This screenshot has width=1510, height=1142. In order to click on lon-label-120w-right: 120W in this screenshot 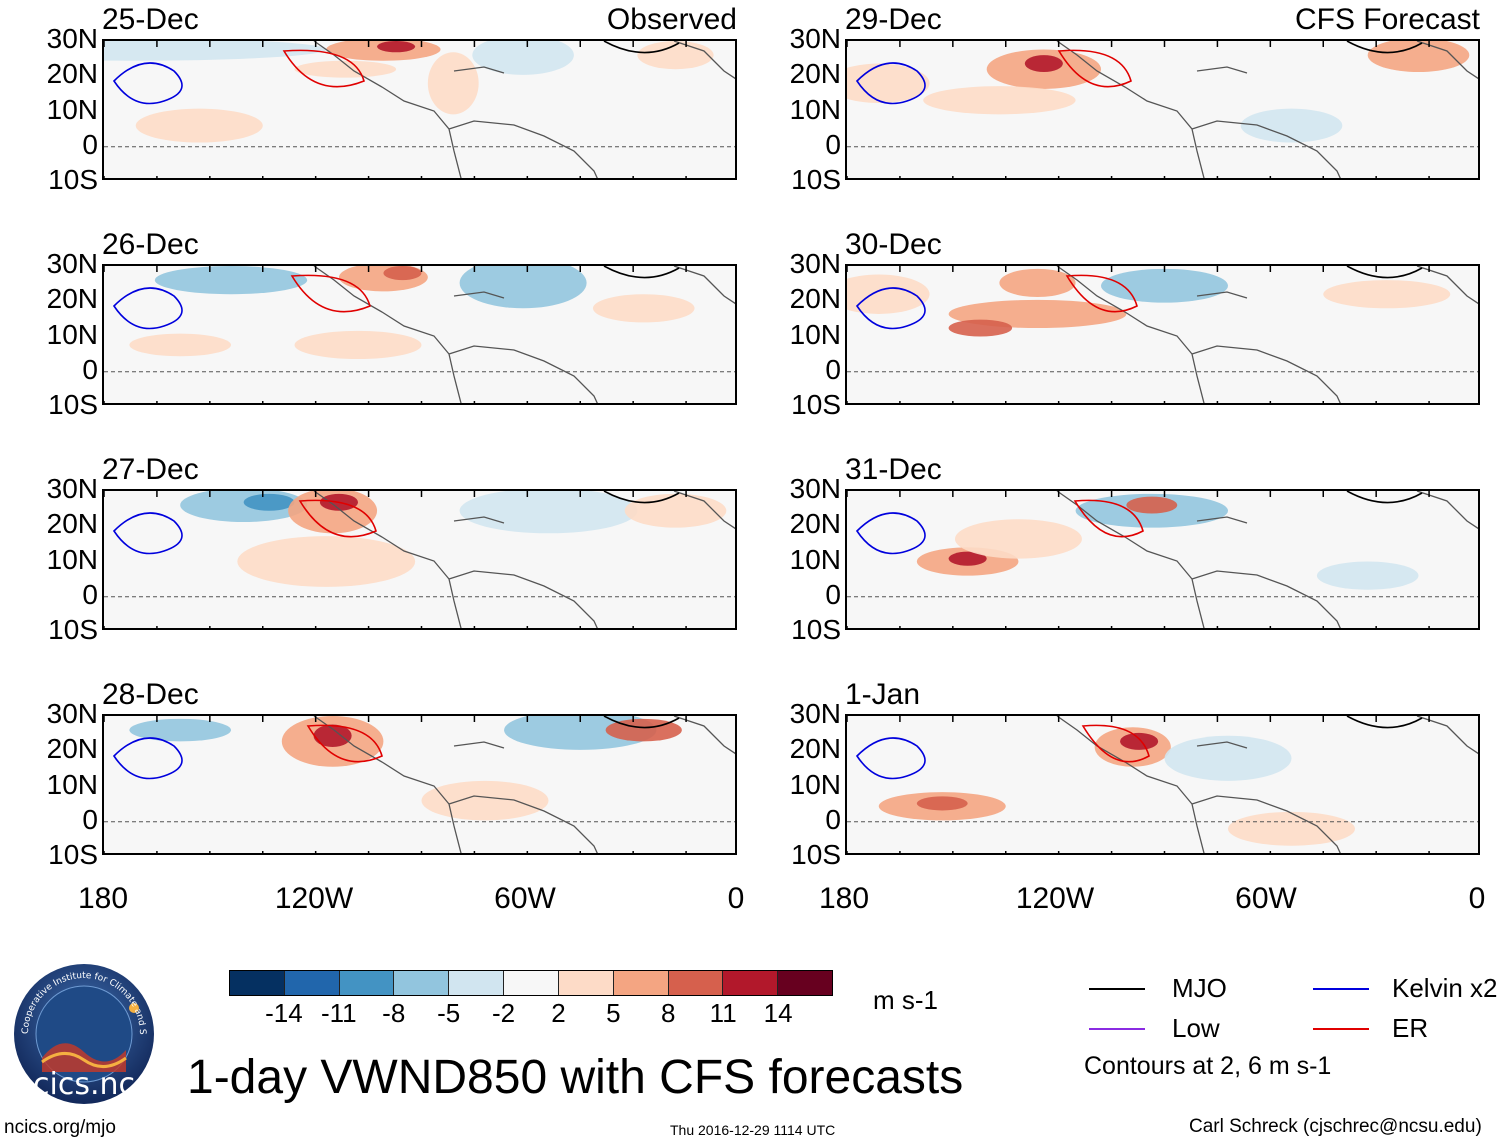, I will do `click(1055, 898)`.